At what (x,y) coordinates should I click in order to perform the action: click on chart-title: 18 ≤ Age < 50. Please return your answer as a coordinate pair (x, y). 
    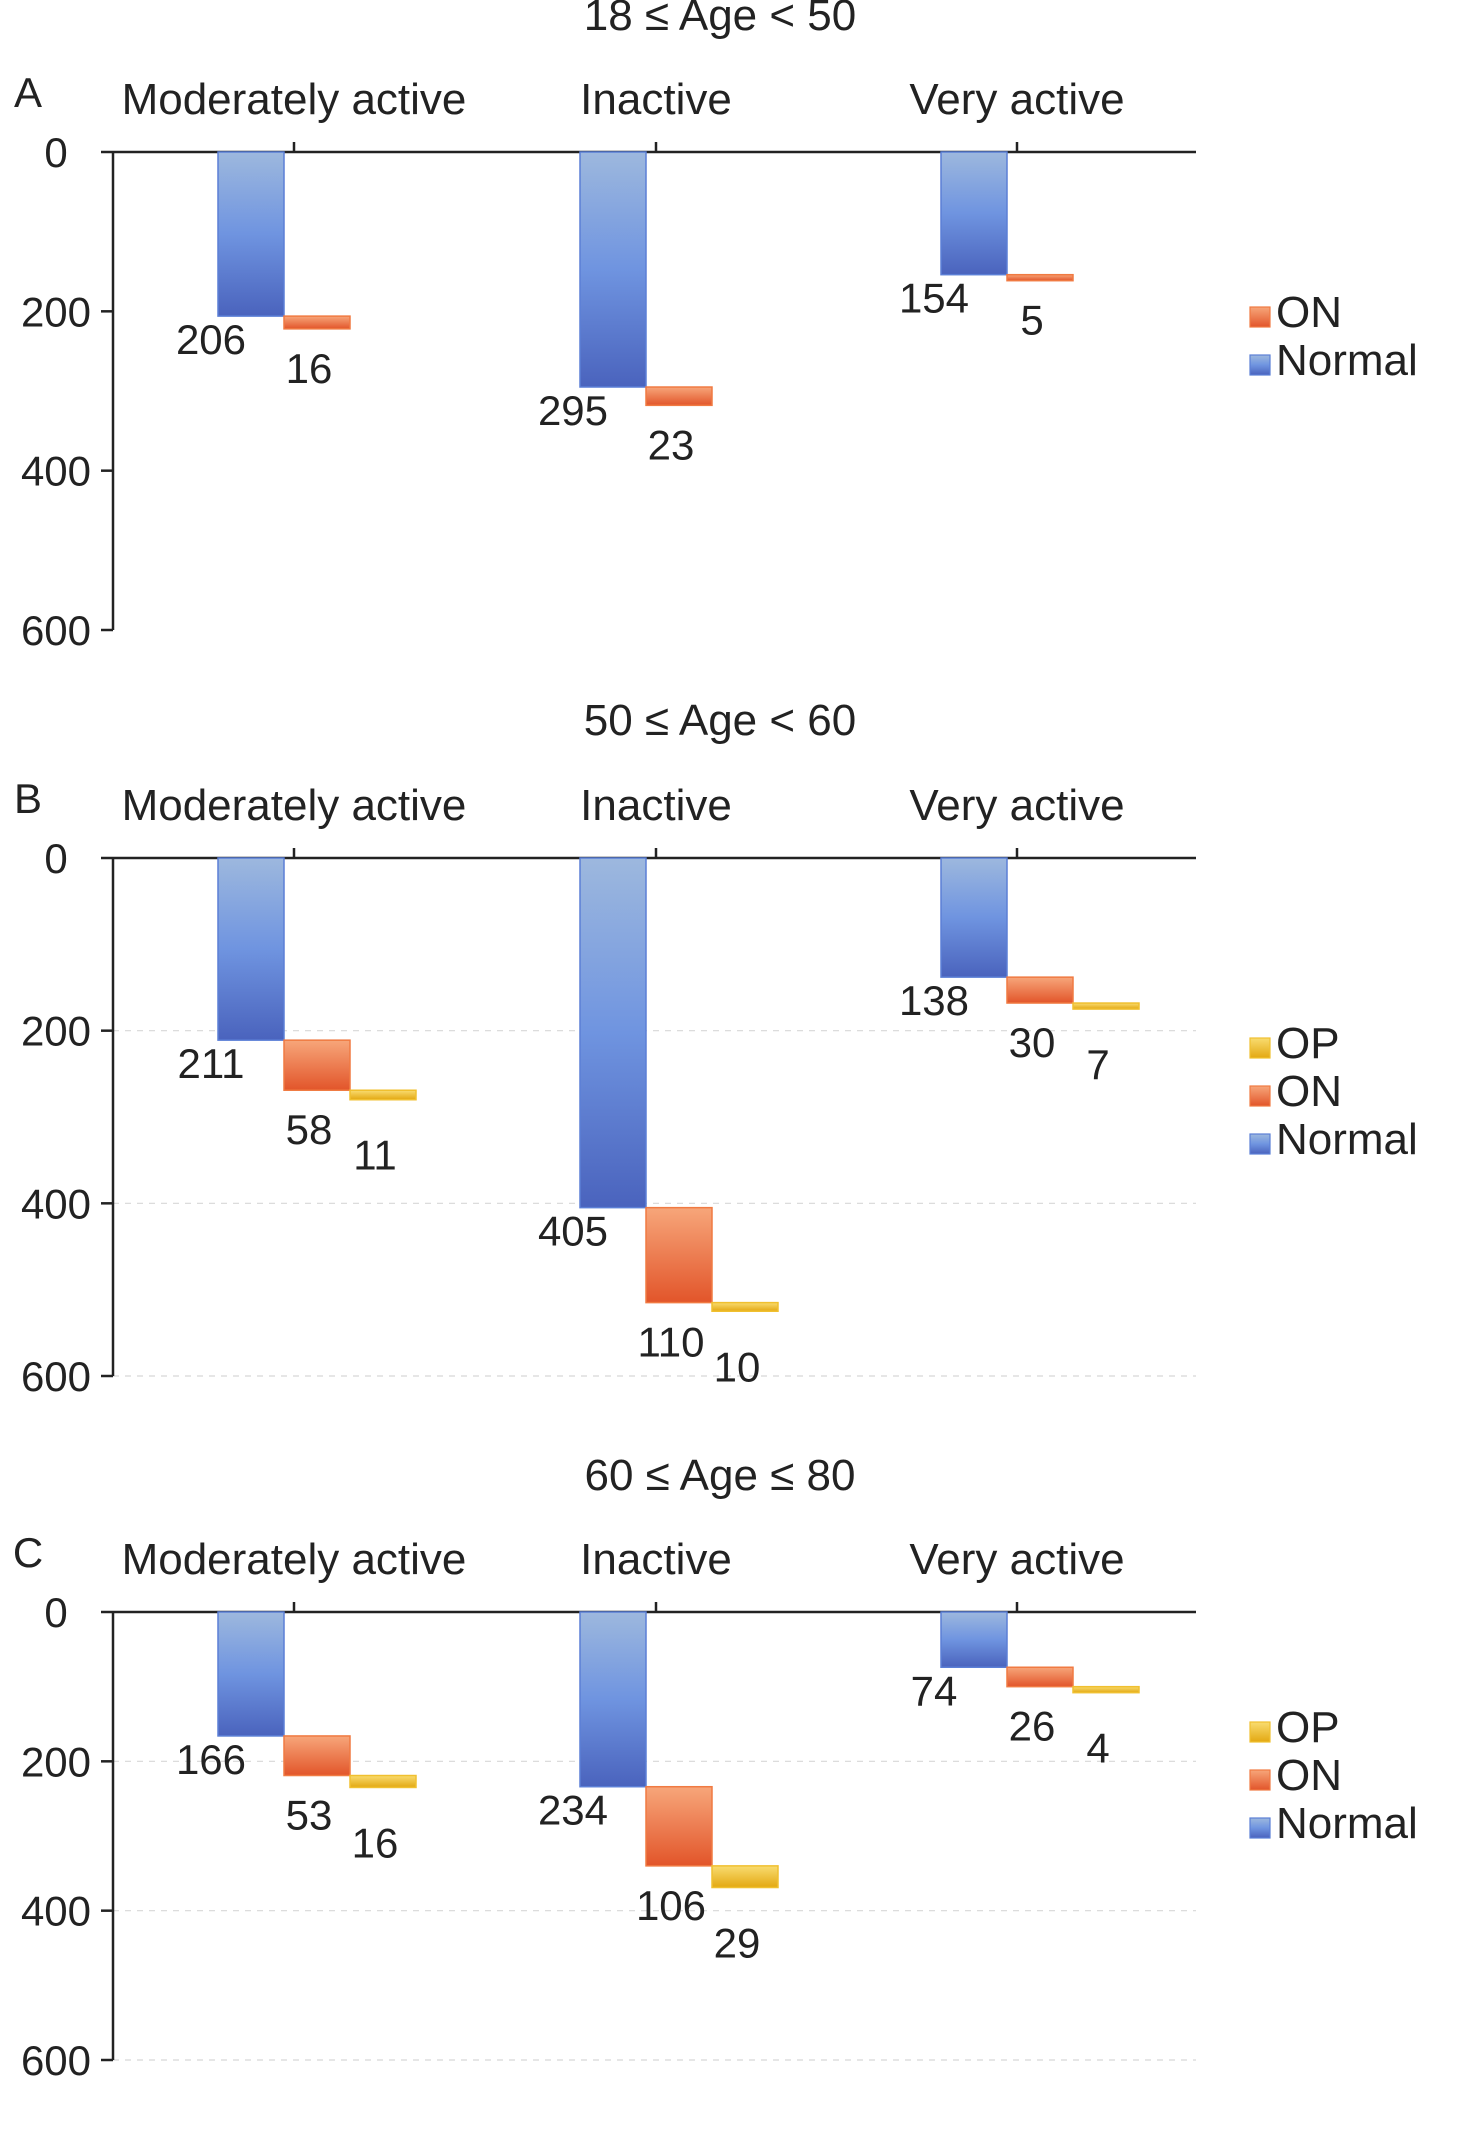
    Looking at the image, I should click on (720, 20).